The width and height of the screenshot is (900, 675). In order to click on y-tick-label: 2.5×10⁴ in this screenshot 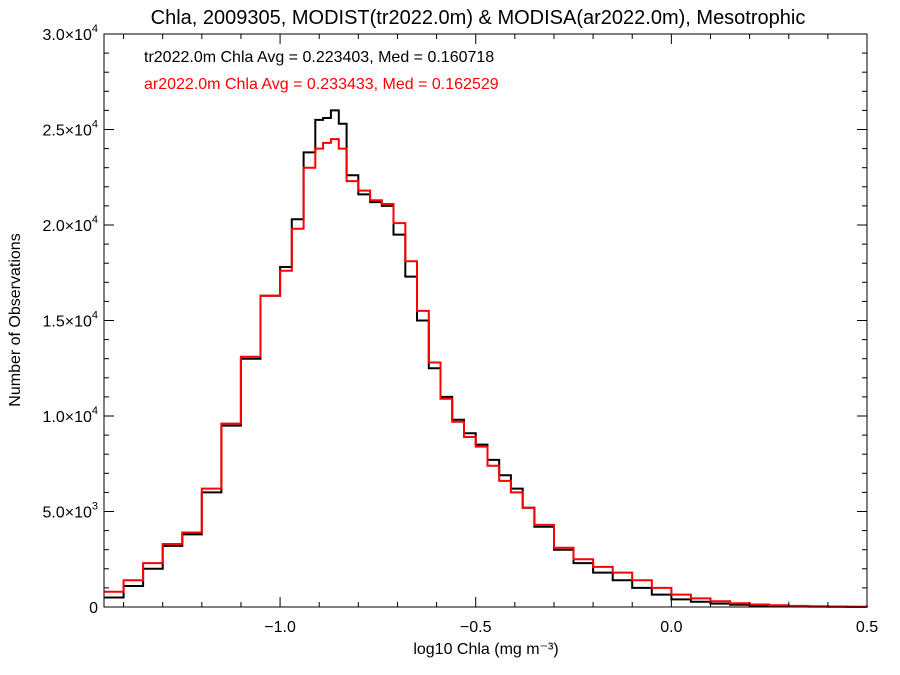, I will do `click(70, 129)`.